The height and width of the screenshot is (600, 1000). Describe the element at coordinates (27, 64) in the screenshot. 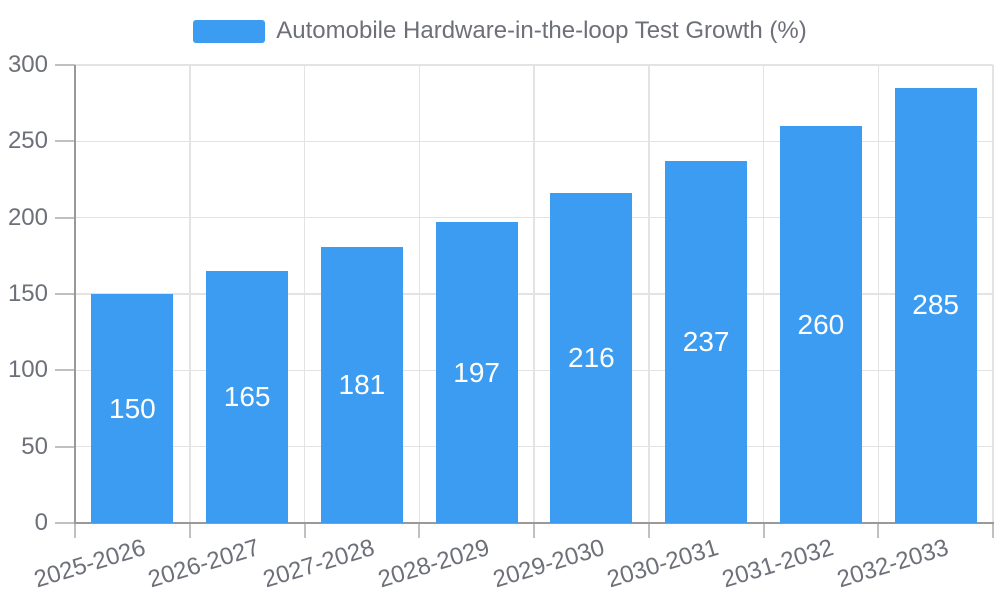

I see `y-axis-label: 300` at that location.